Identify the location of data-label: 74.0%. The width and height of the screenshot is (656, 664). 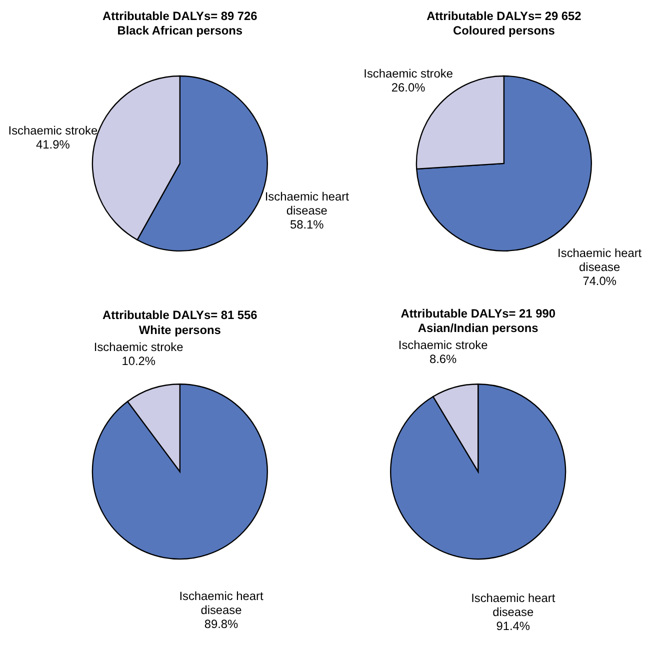
(599, 281).